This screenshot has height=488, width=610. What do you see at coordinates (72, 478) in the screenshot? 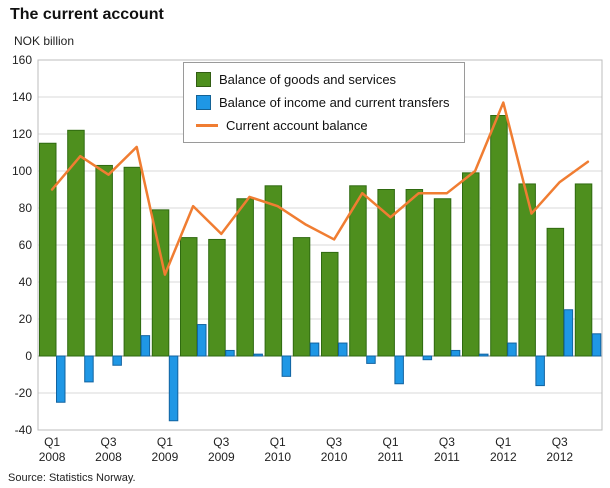
I see `source-note: Source: Statistics Norway.` at bounding box center [72, 478].